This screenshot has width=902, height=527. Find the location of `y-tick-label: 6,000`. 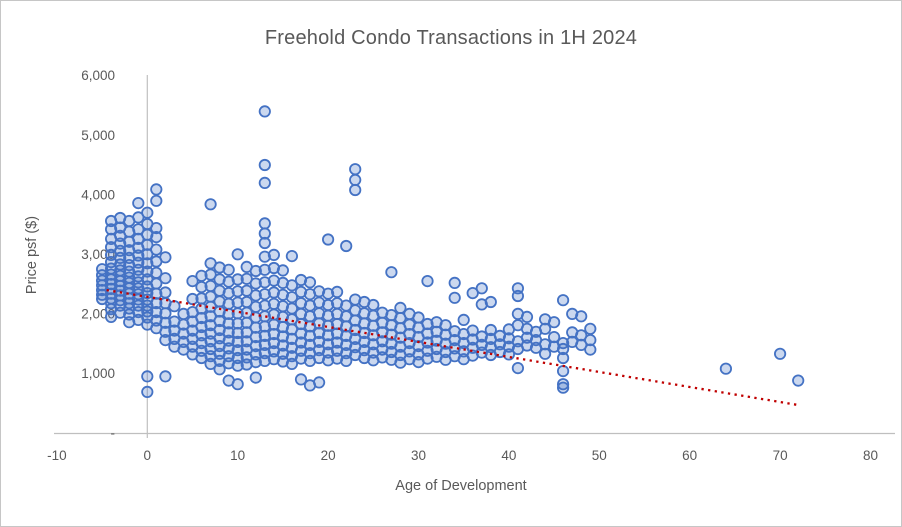

y-tick-label: 6,000 is located at coordinates (98, 75).